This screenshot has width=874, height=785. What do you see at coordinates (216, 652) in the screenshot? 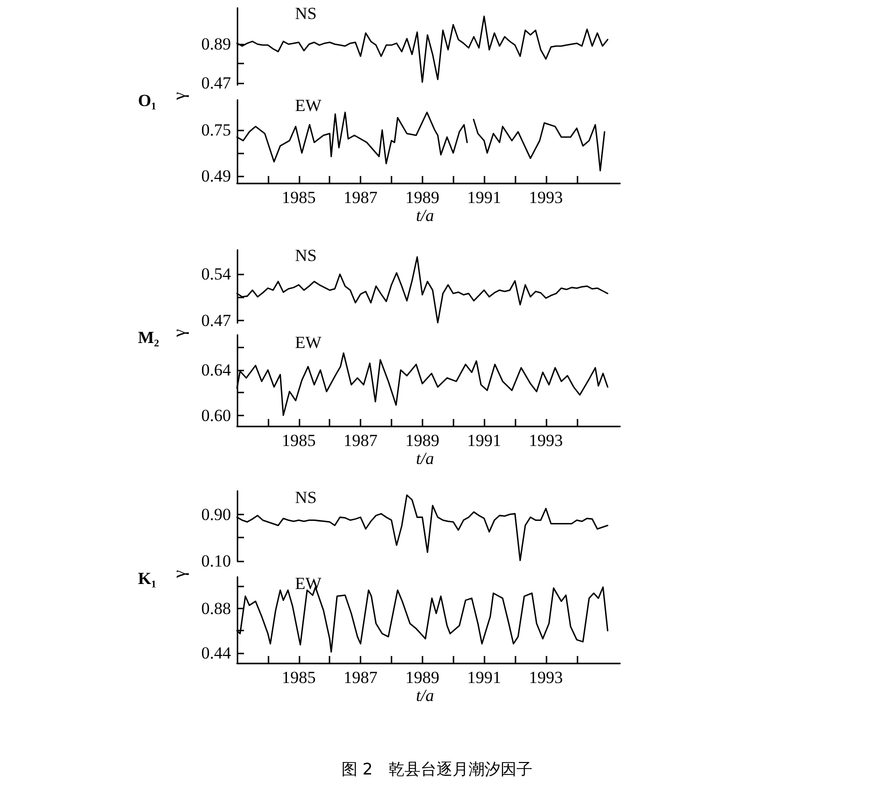
I see `y-tick-label: 0.44` at bounding box center [216, 652].